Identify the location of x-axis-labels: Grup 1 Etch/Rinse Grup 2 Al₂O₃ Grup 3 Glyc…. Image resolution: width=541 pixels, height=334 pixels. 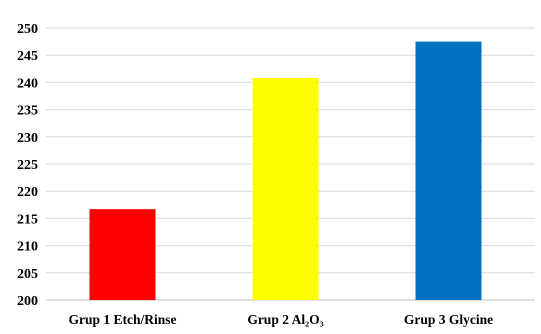
(280, 319).